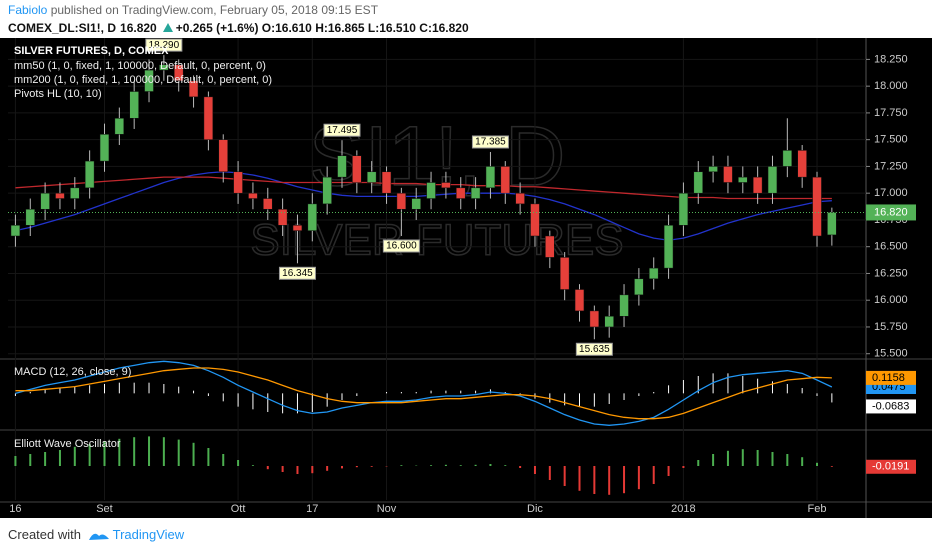 This screenshot has width=932, height=550. I want to click on y-tick-label: 15.500, so click(891, 354).